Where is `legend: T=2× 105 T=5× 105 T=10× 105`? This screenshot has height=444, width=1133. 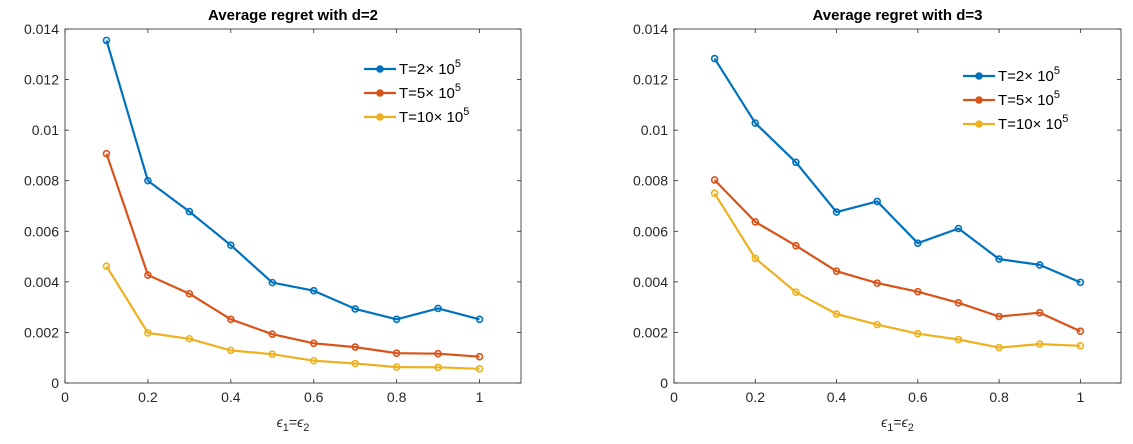
legend: T=2× 105 T=5× 105 T=10× 105 is located at coordinates (1015, 99).